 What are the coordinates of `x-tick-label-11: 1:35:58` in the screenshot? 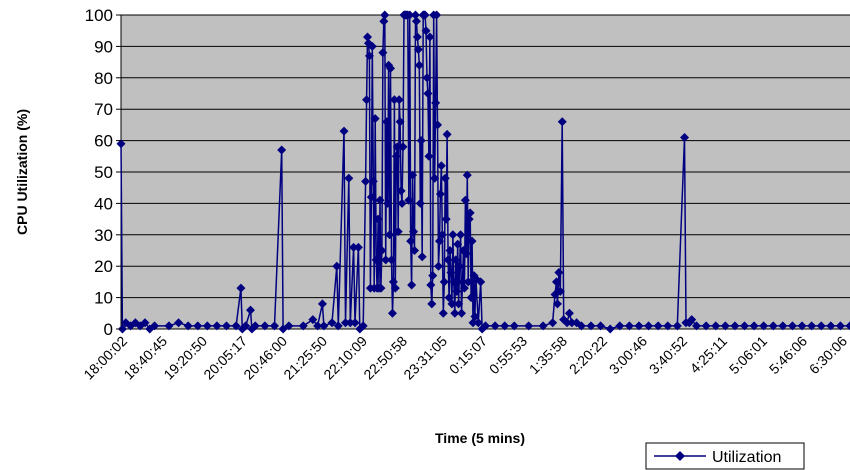 It's located at (548, 355).